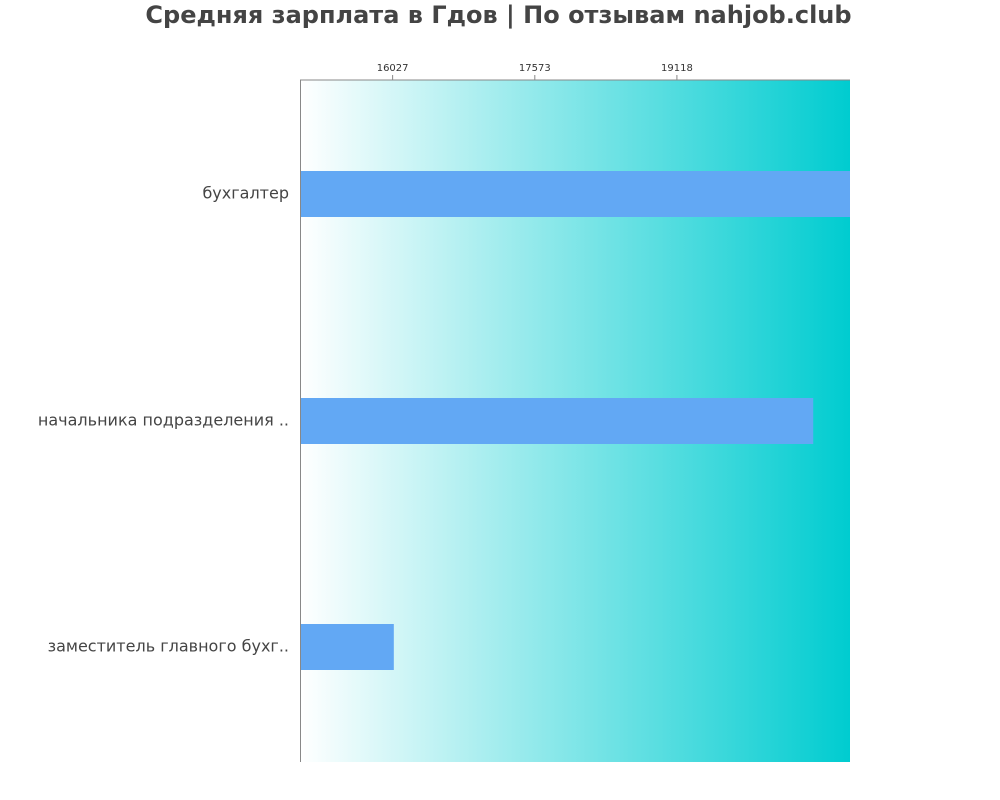  Describe the element at coordinates (168, 646) in the screenshot. I see `category-label-3: заместитель главного бухг..` at that location.